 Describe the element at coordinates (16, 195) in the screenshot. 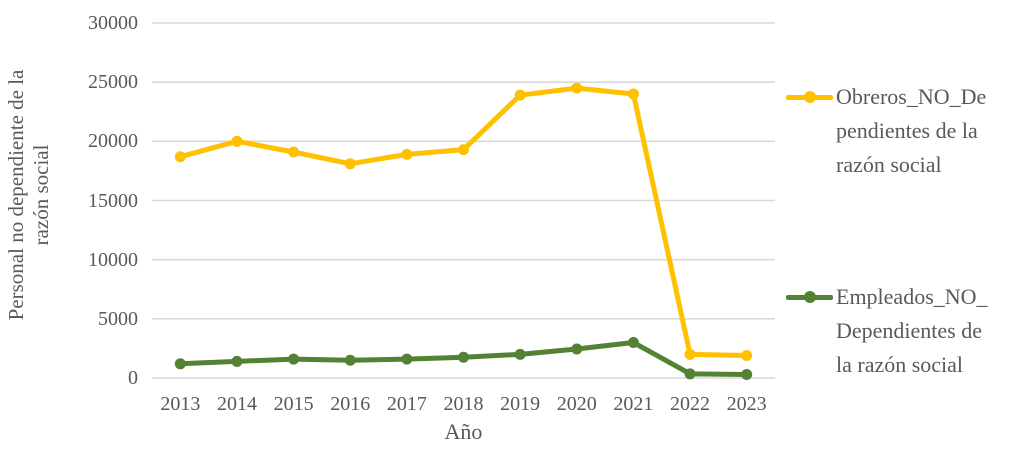

I see `y-axis-title-line1: Personal no dependiente de la` at that location.